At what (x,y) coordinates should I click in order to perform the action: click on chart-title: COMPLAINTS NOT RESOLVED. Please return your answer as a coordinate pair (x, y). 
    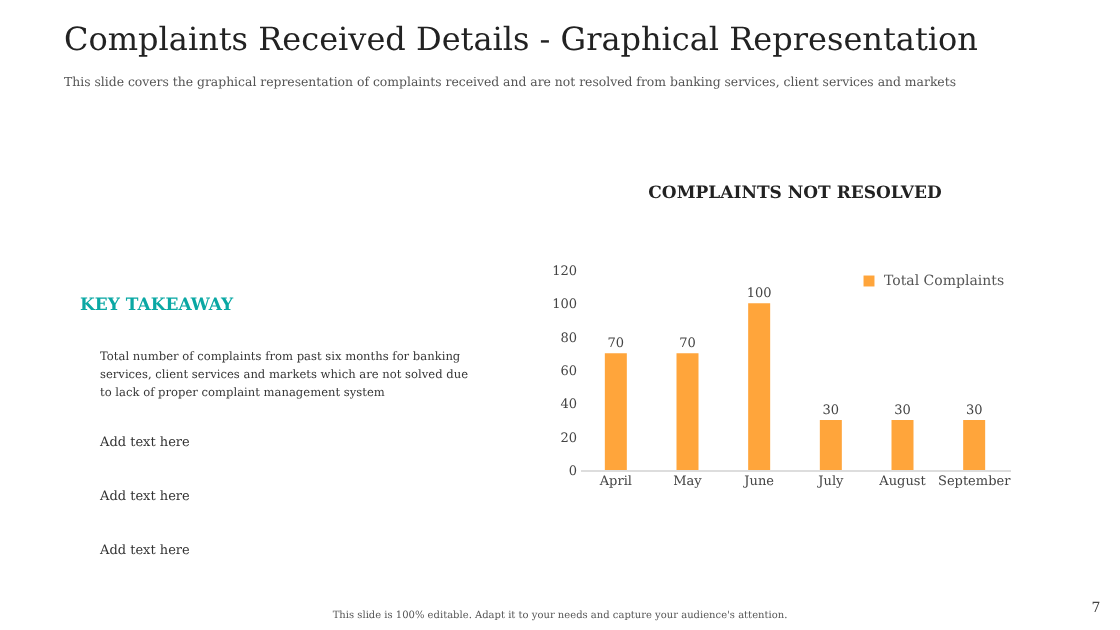
    Looking at the image, I should click on (795, 194).